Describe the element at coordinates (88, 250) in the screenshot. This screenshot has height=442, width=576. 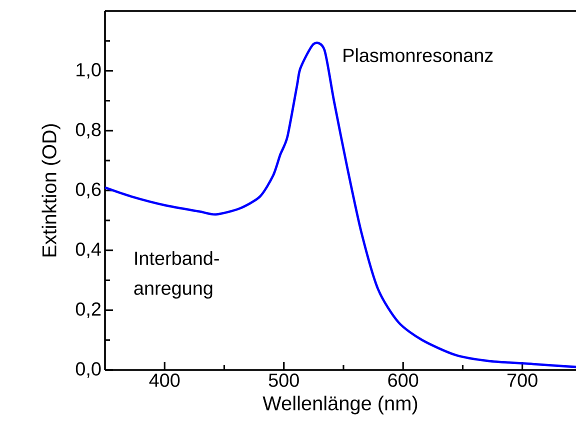
I see `y-tick-label: 0,4` at that location.